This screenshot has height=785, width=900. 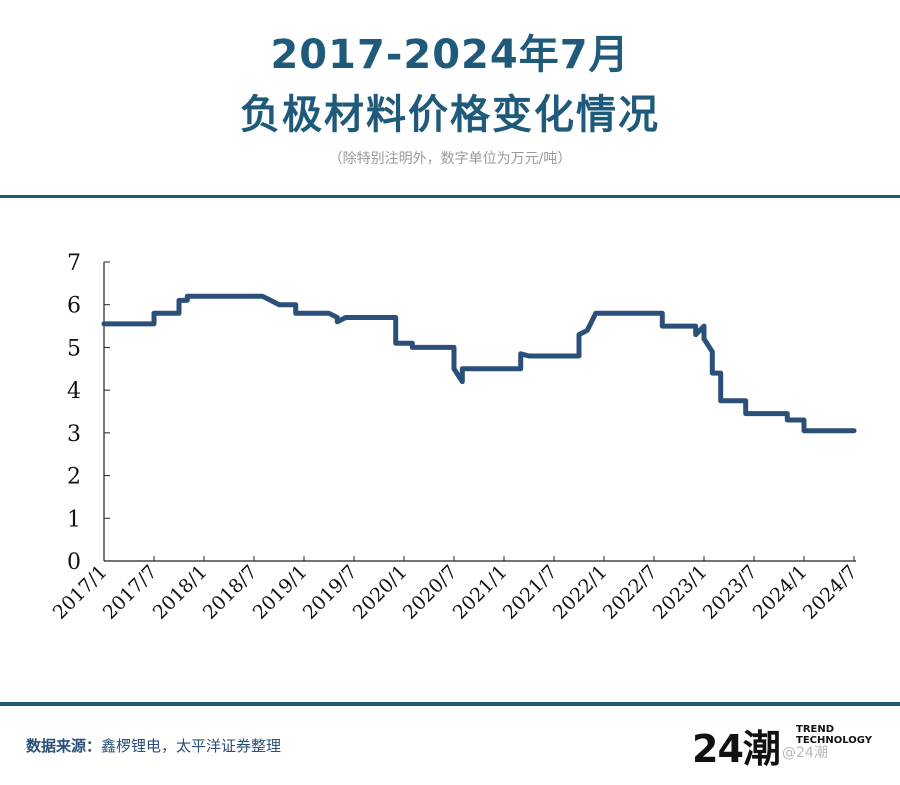 What do you see at coordinates (64, 746) in the screenshot?
I see `source-label: 数据来源：` at bounding box center [64, 746].